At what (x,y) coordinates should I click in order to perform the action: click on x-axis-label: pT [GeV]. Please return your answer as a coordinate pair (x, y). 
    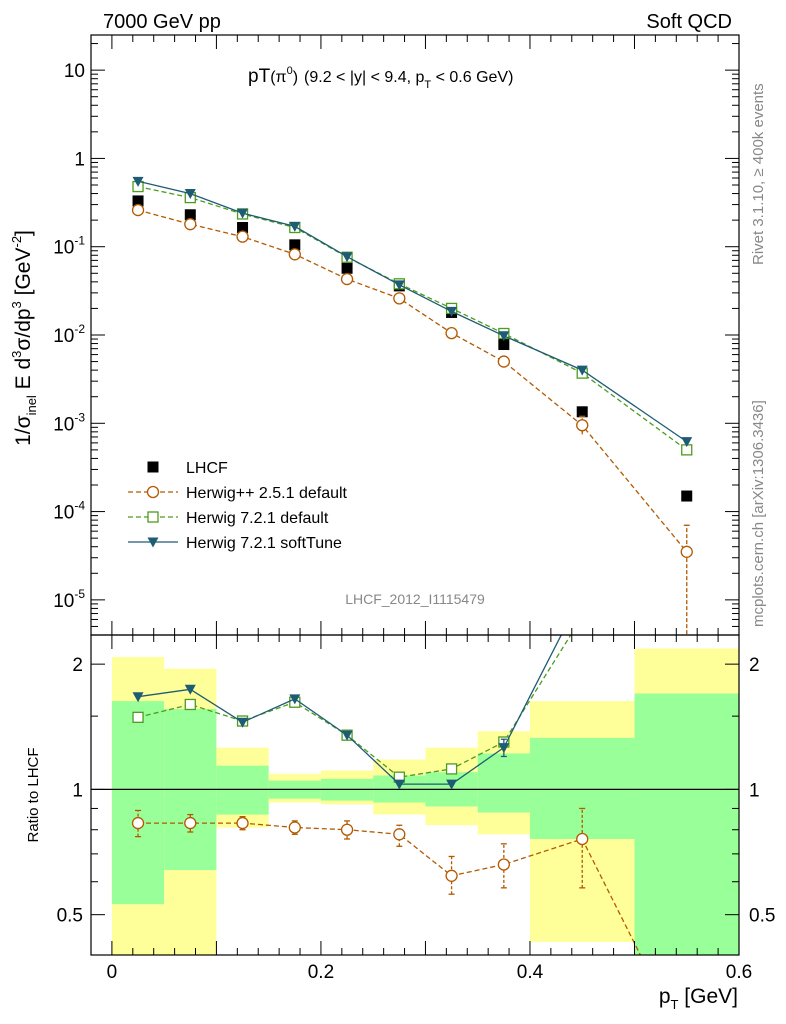
    Looking at the image, I should click on (698, 998).